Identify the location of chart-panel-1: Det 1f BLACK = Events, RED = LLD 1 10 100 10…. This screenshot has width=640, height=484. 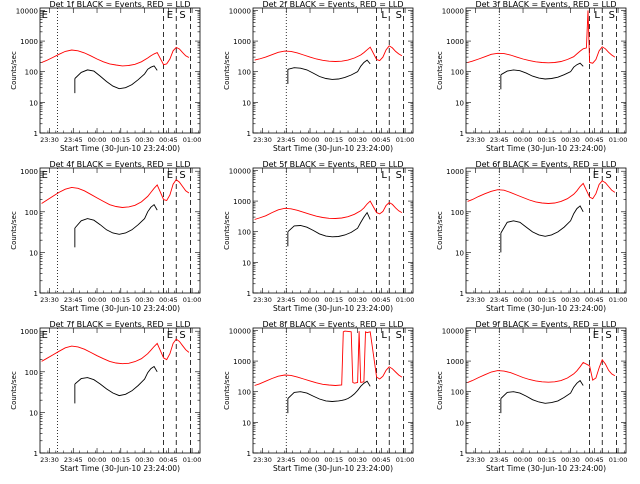
(105, 76).